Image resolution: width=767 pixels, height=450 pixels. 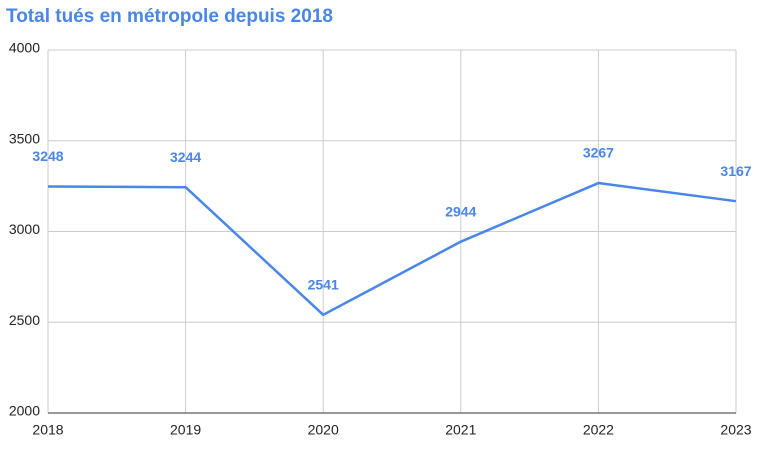 I want to click on x-tick-label: 2021, so click(x=460, y=430).